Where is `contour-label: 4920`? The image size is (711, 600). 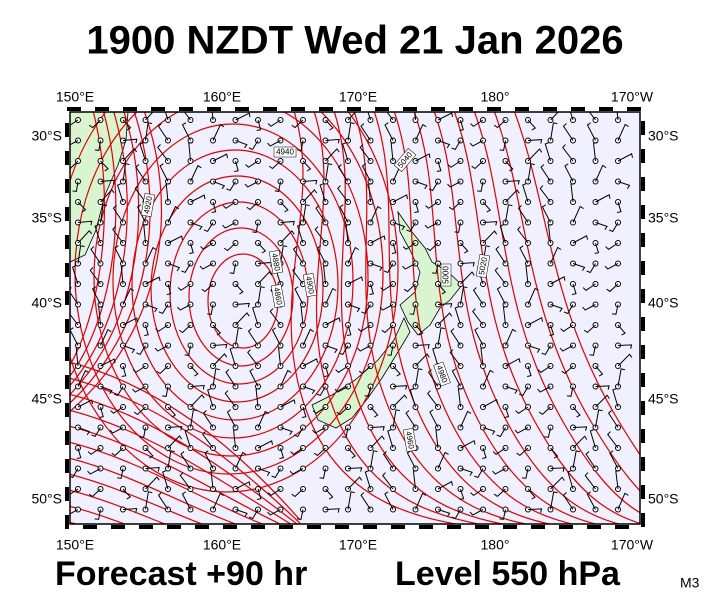
contour-label: 4920 is located at coordinates (148, 205).